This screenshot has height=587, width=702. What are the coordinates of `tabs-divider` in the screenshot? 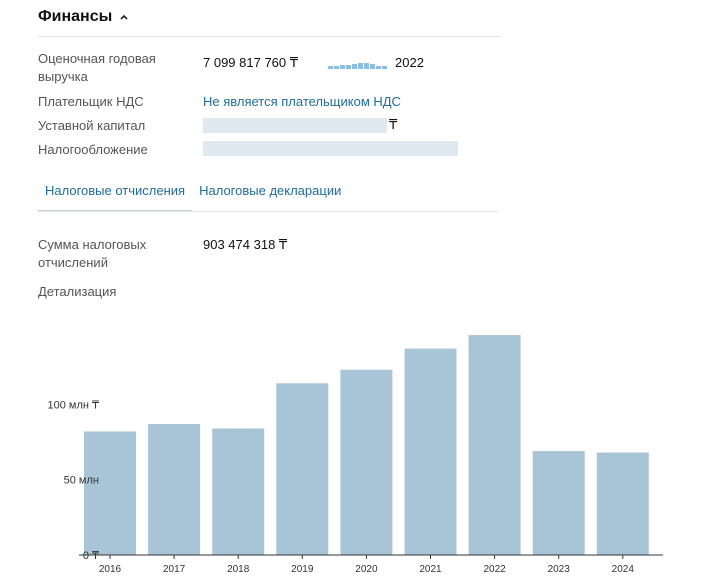 It's located at (268, 211).